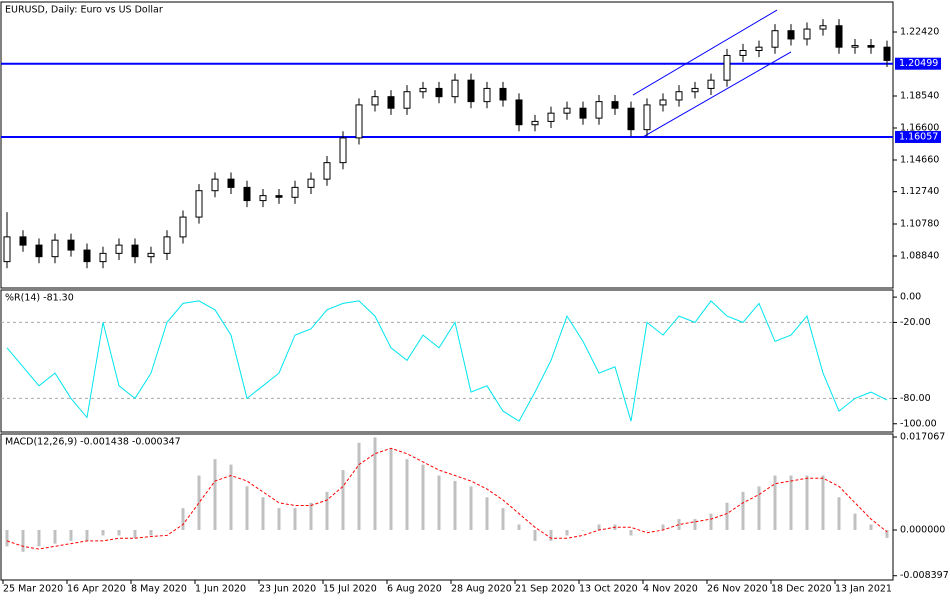 This screenshot has height=600, width=950. Describe the element at coordinates (918, 423) in the screenshot. I see `y-tick-label: -100.00` at that location.